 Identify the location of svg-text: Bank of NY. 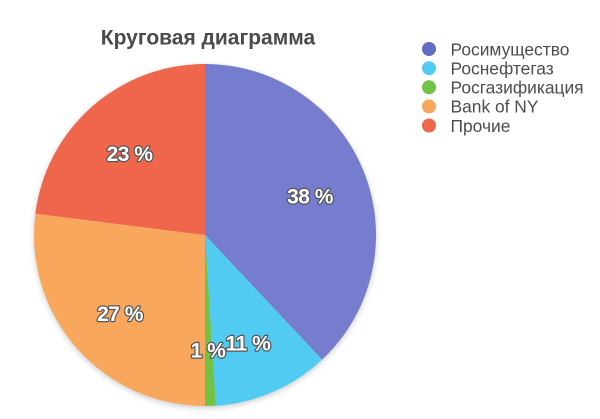
(495, 107).